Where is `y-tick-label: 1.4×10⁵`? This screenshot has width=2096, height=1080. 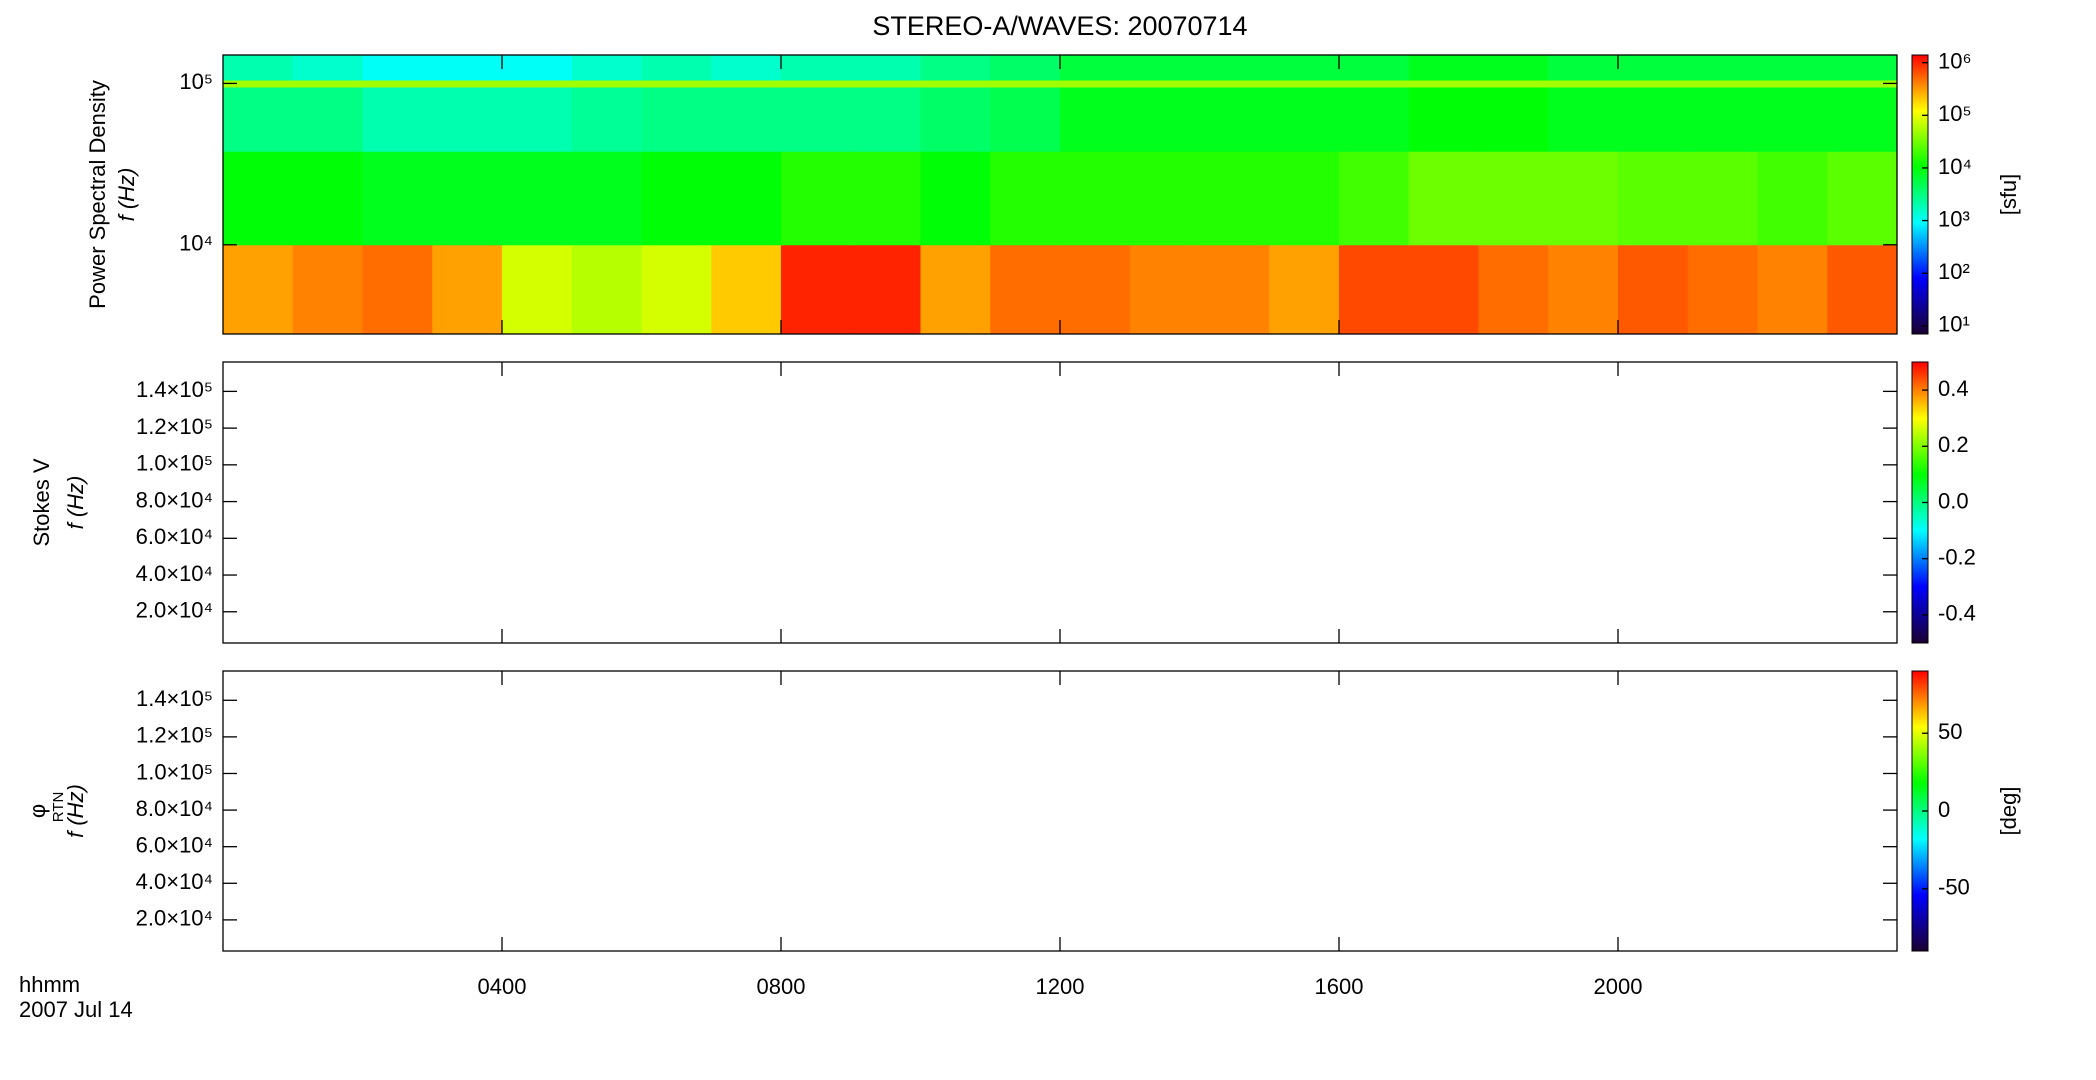
y-tick-label: 1.4×10⁵ is located at coordinates (174, 698).